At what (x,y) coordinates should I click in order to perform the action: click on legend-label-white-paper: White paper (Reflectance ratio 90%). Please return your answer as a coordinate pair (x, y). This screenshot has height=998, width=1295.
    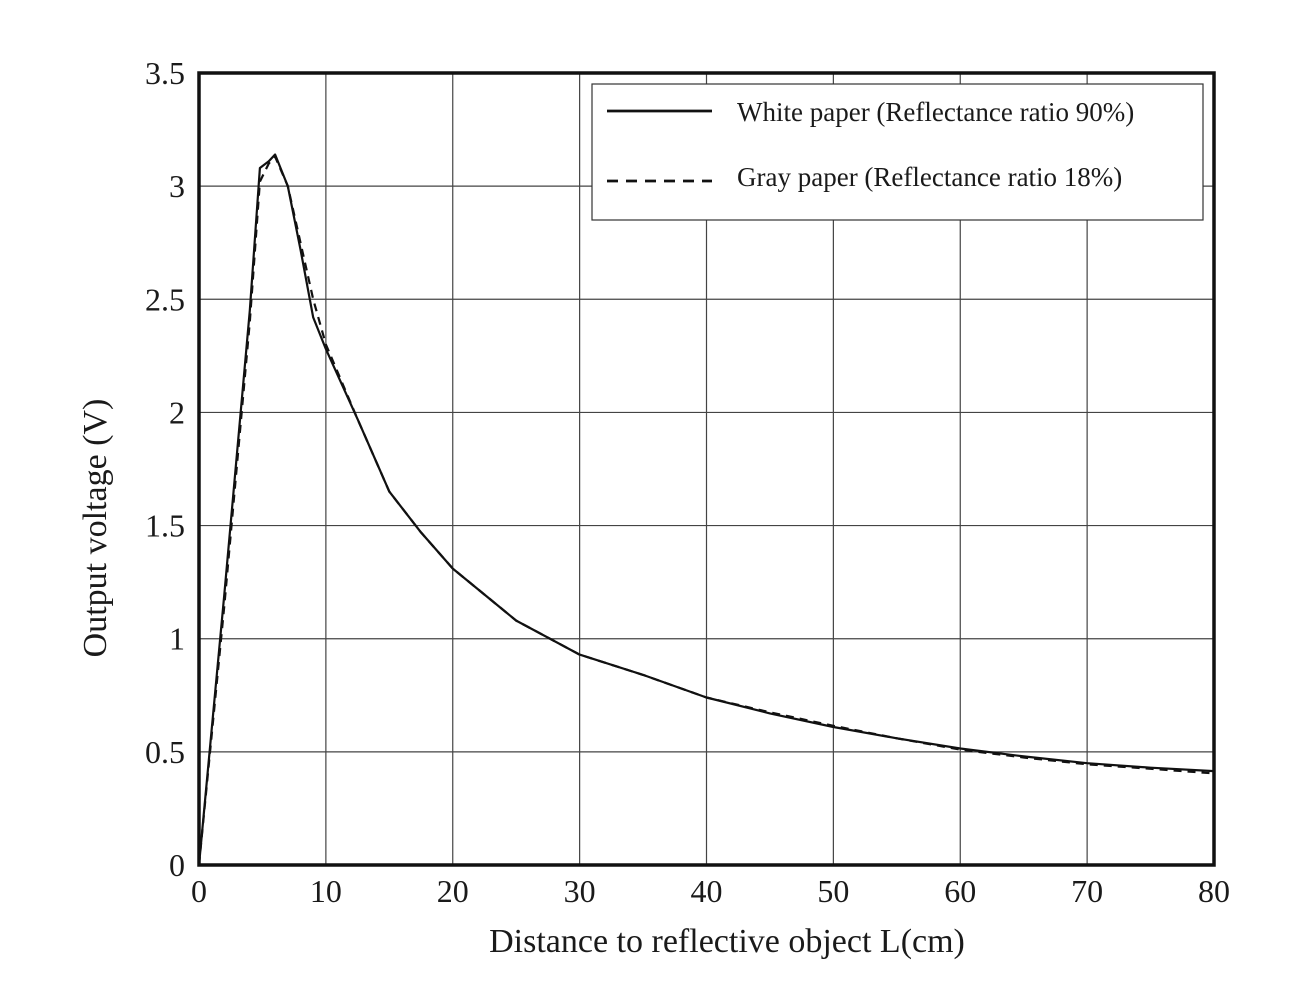
    Looking at the image, I should click on (935, 112).